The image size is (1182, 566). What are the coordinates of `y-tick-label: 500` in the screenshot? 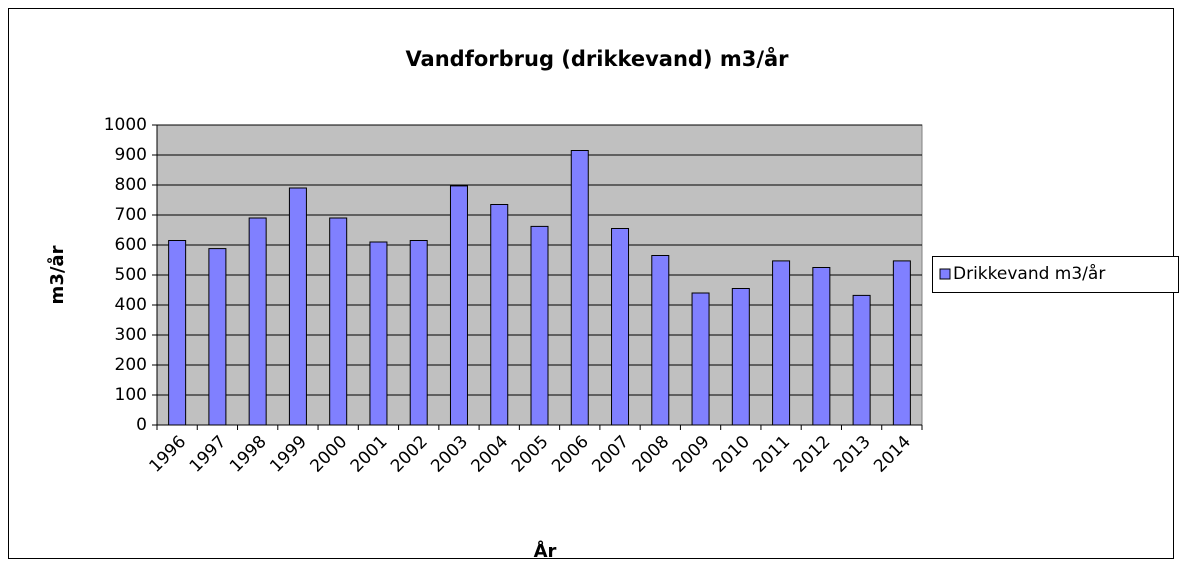 It's located at (131, 275).